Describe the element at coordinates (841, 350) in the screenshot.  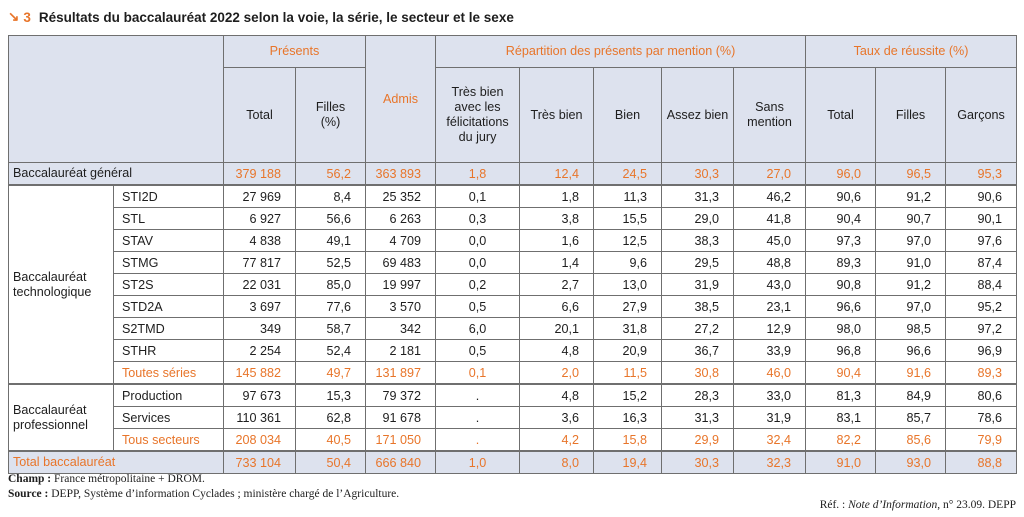
I see `table-cell: 96,8` at that location.